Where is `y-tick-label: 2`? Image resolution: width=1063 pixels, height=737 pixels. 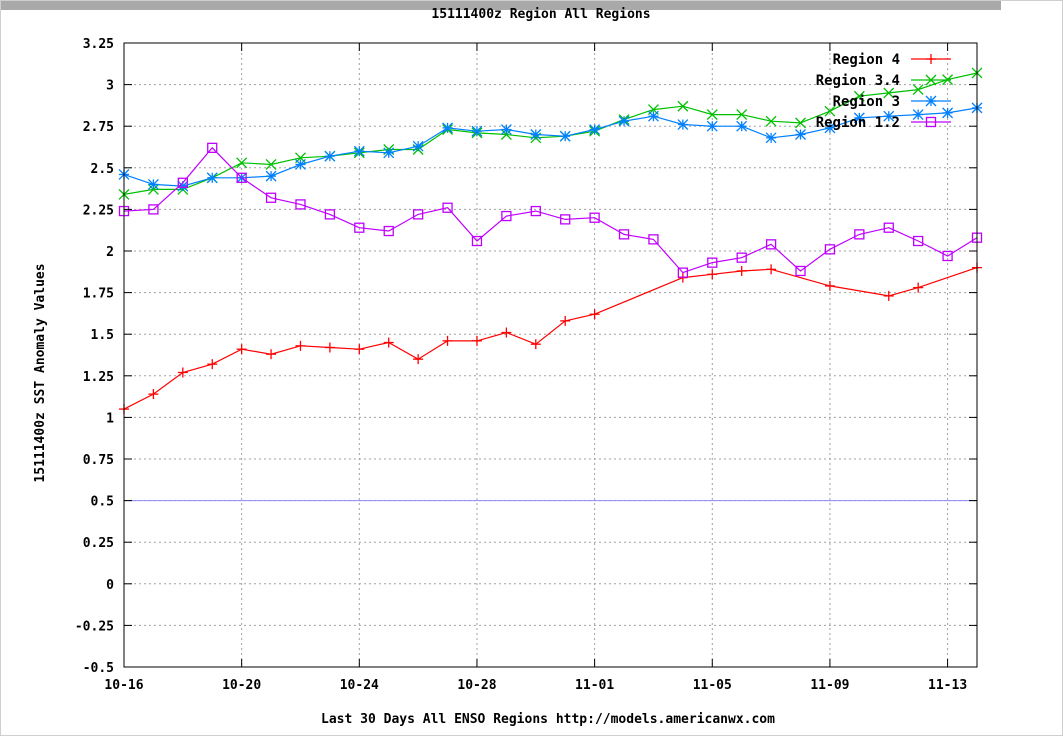 y-tick-label: 2 is located at coordinates (110, 252).